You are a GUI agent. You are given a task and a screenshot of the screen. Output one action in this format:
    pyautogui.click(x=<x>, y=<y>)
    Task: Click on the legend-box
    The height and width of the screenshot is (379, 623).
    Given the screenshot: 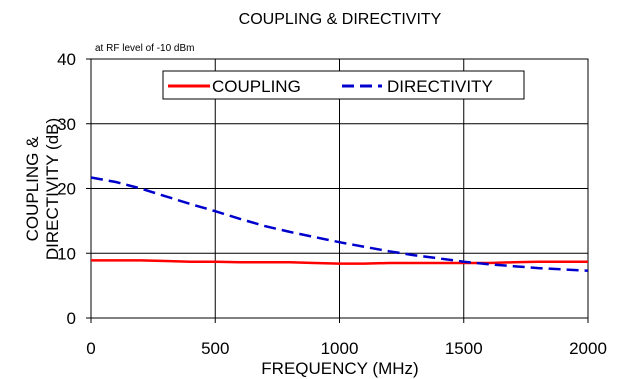 What is the action you would take?
    pyautogui.click(x=343, y=85)
    